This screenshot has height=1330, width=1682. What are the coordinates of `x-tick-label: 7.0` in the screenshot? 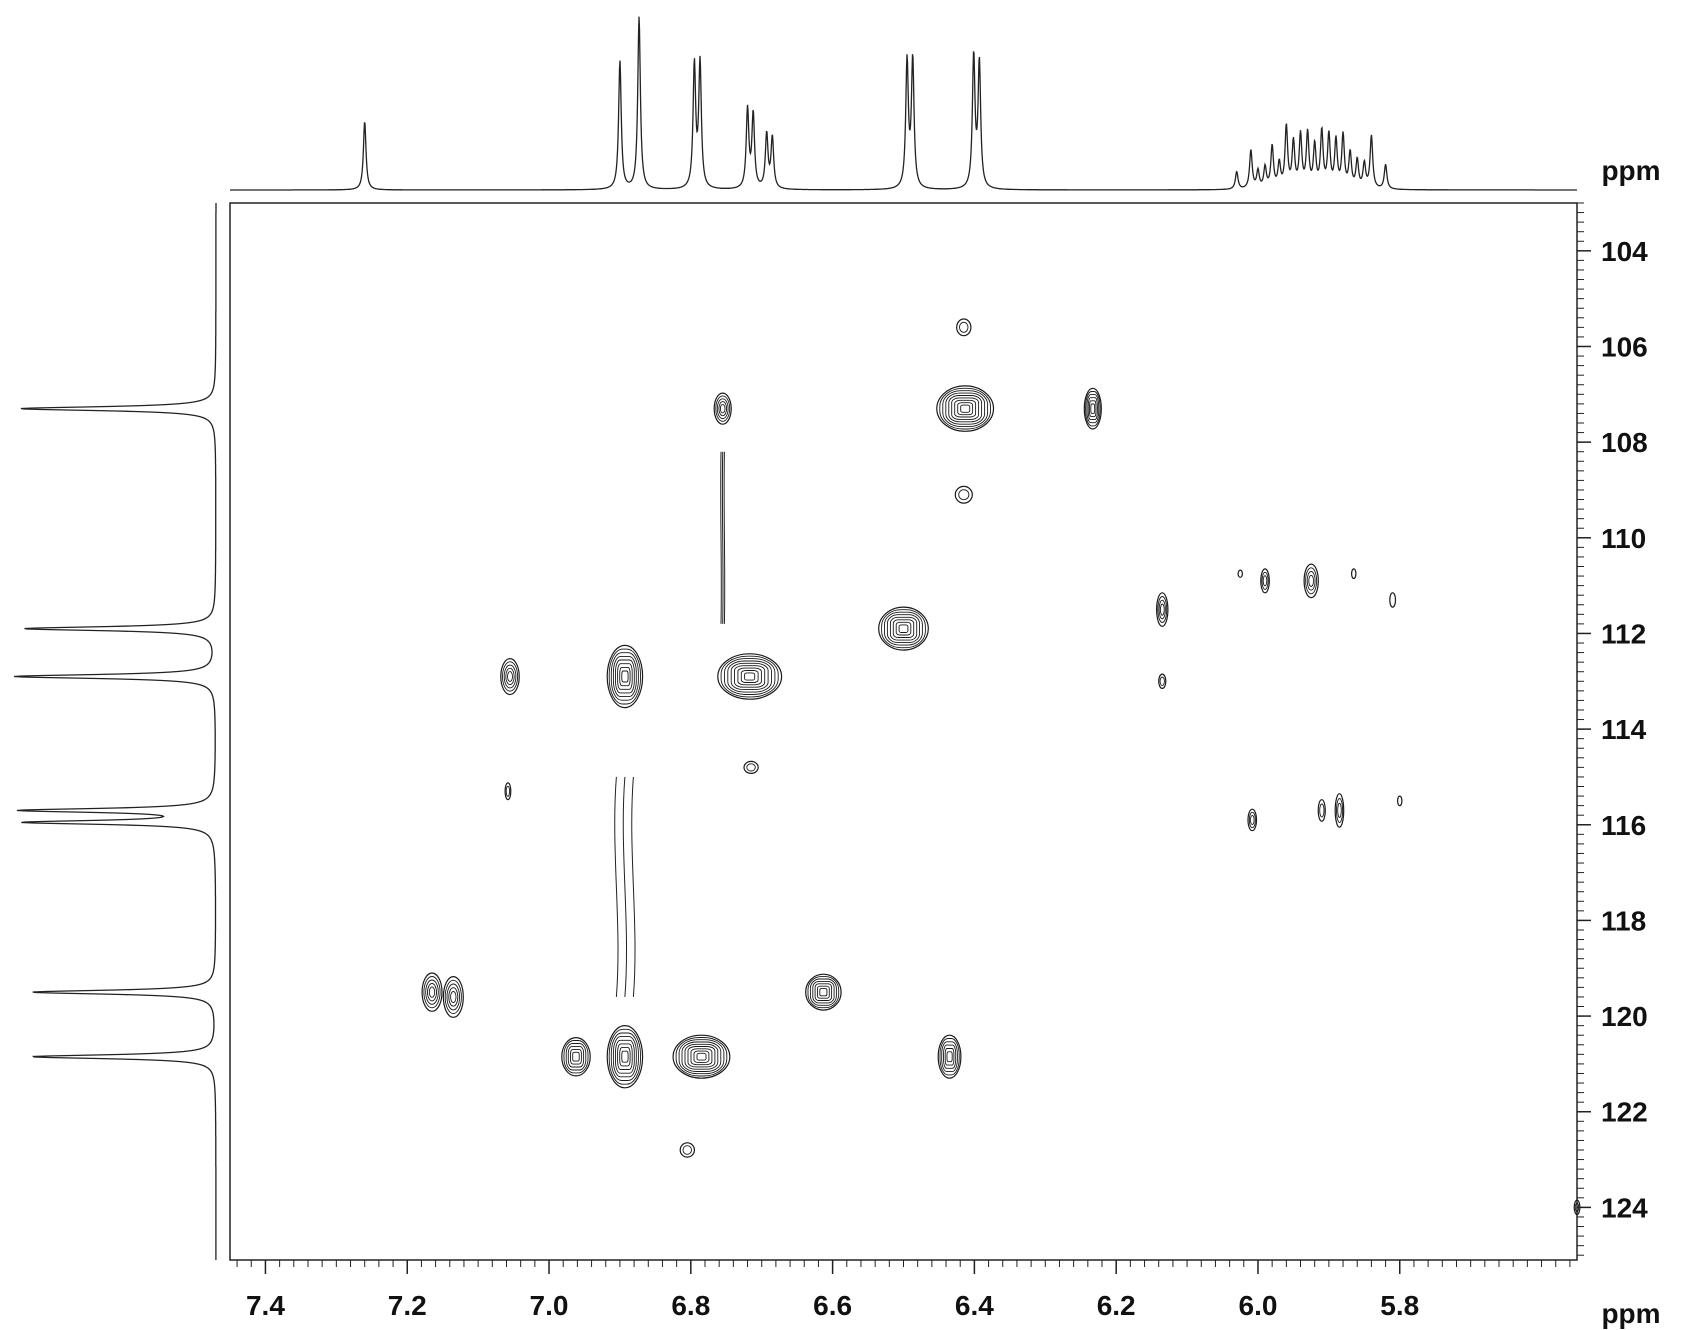 It's located at (549, 1305).